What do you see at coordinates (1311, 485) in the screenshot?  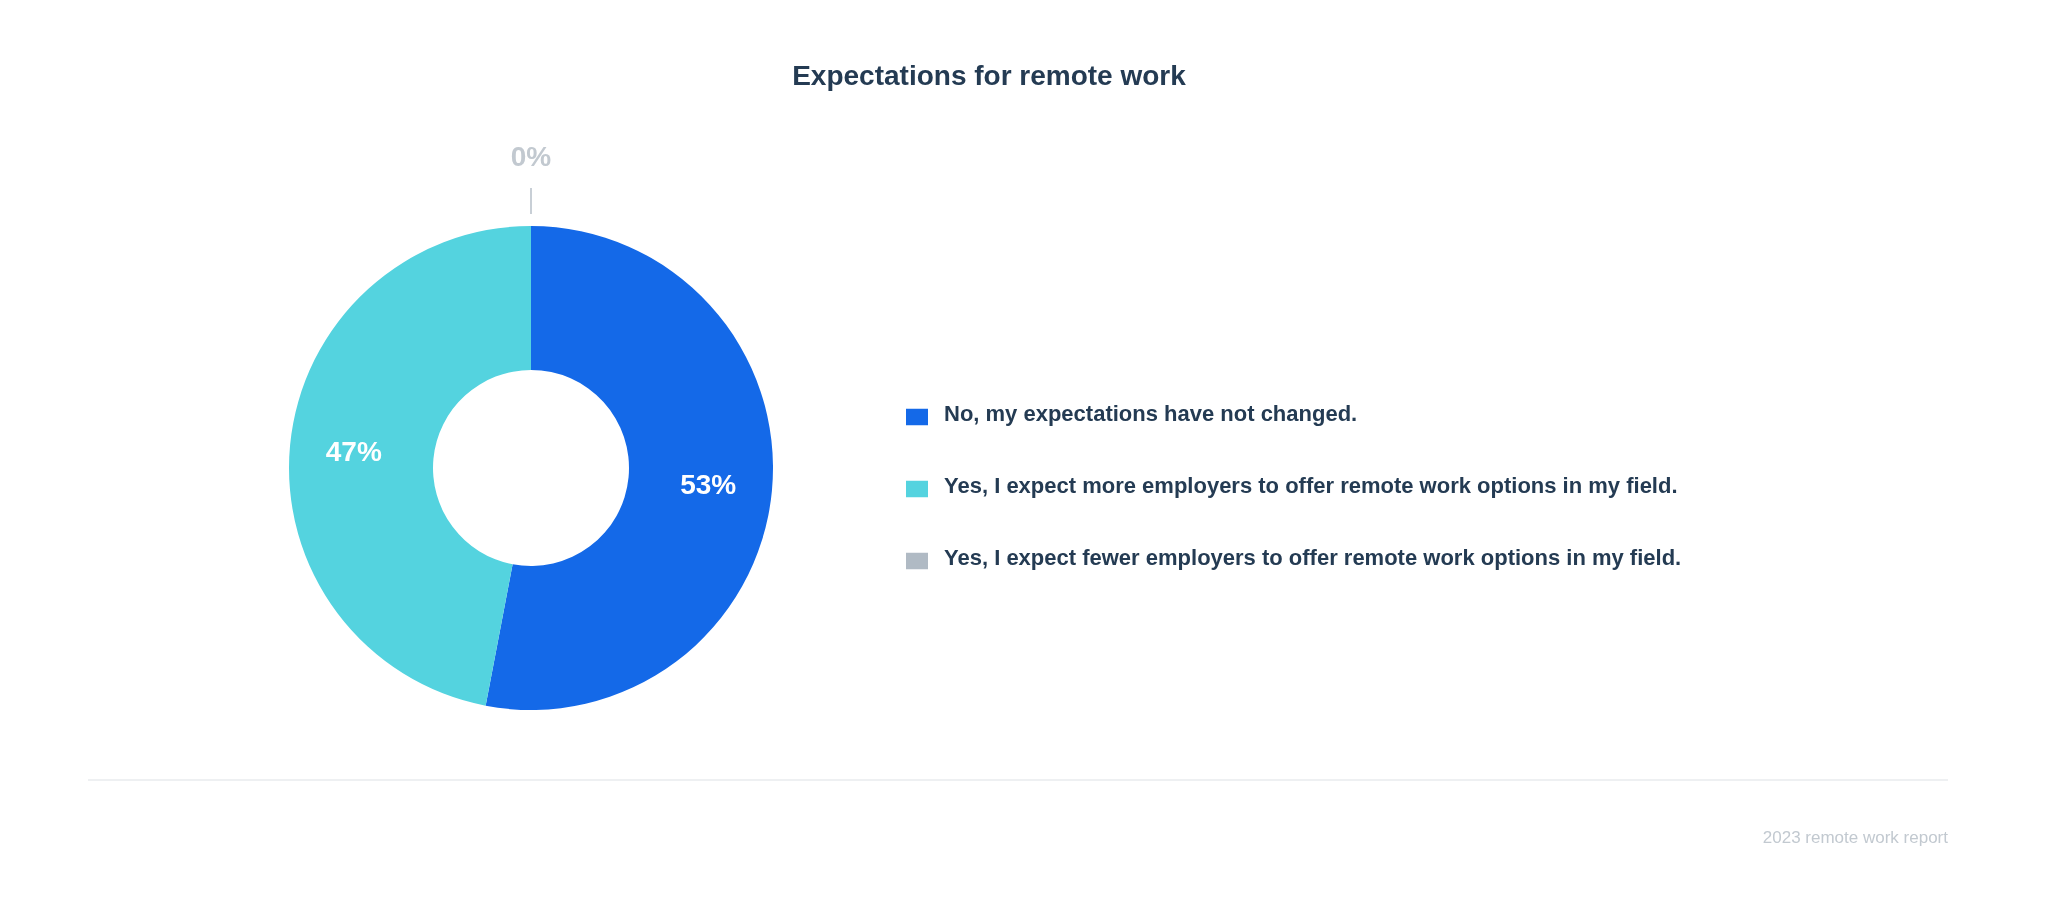 I see `legend-label: Yes, I expect more employers to offer remote work options in my field.` at bounding box center [1311, 485].